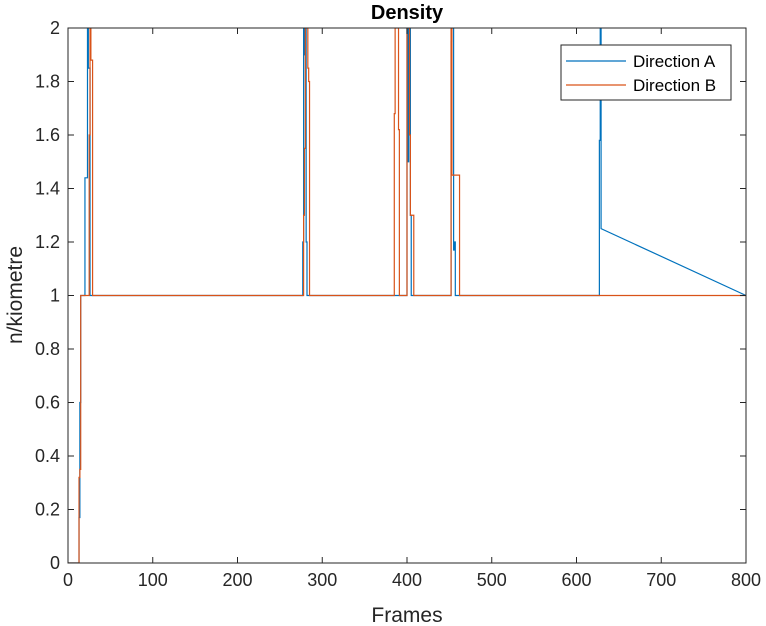 This screenshot has height=626, width=766. What do you see at coordinates (576, 580) in the screenshot?
I see `x-tick-label: 600` at bounding box center [576, 580].